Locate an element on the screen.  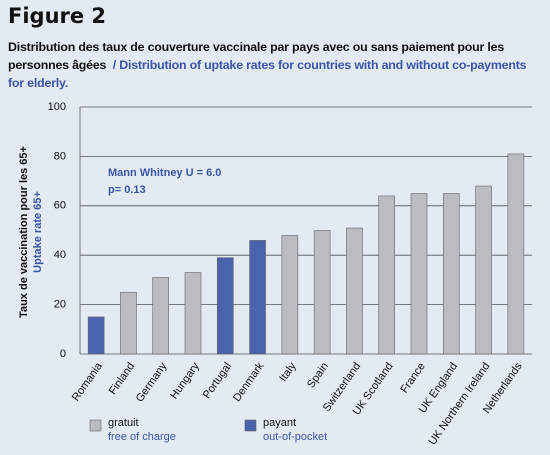
x-tick-label: France is located at coordinates (412, 378).